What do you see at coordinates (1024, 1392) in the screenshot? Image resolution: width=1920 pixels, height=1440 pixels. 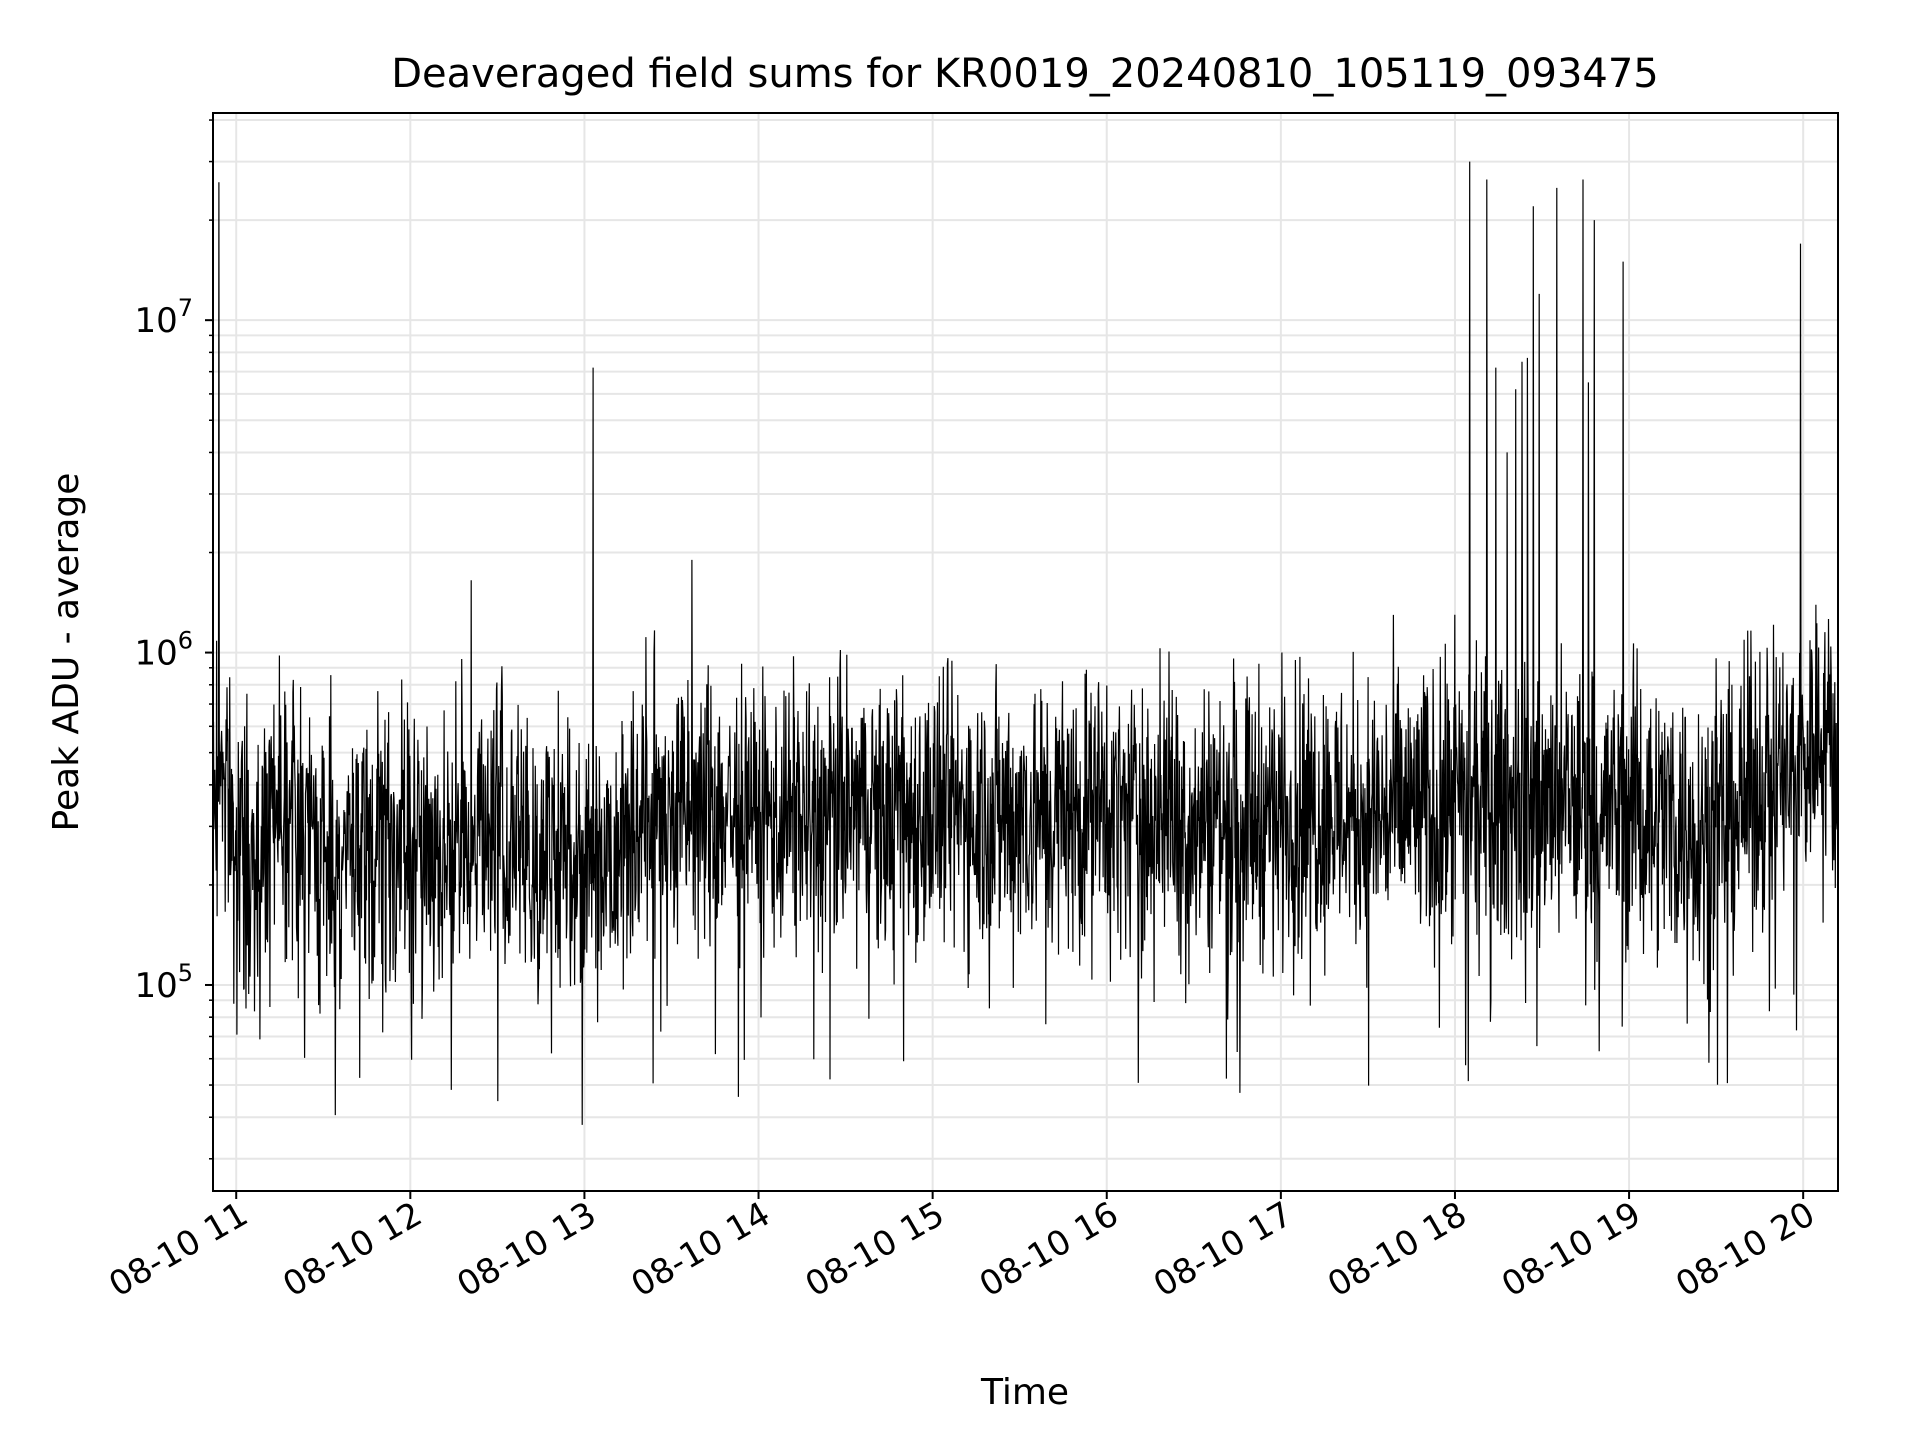 I see `x-axis-label: Time` at bounding box center [1024, 1392].